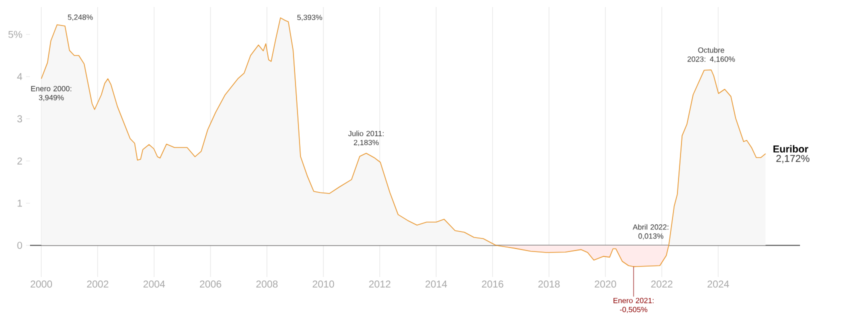 Image resolution: width=845 pixels, height=321 pixels. What do you see at coordinates (379, 284) in the screenshot?
I see `x-tick-label: 2012` at bounding box center [379, 284].